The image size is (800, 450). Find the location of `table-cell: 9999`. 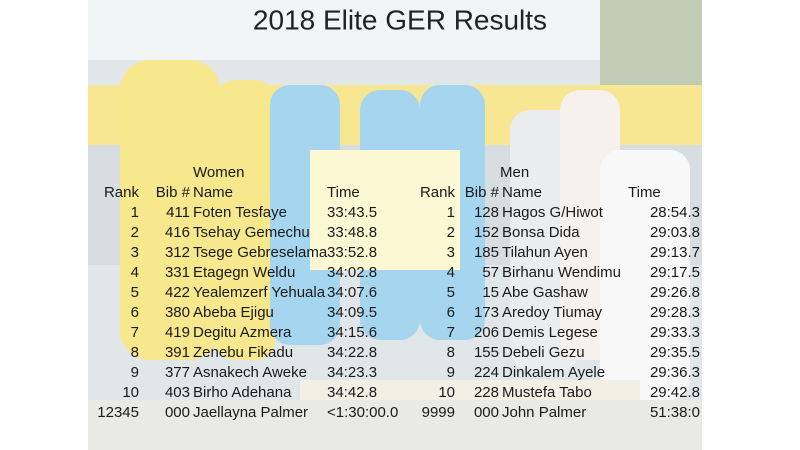

table-cell: 9999 is located at coordinates (438, 412).